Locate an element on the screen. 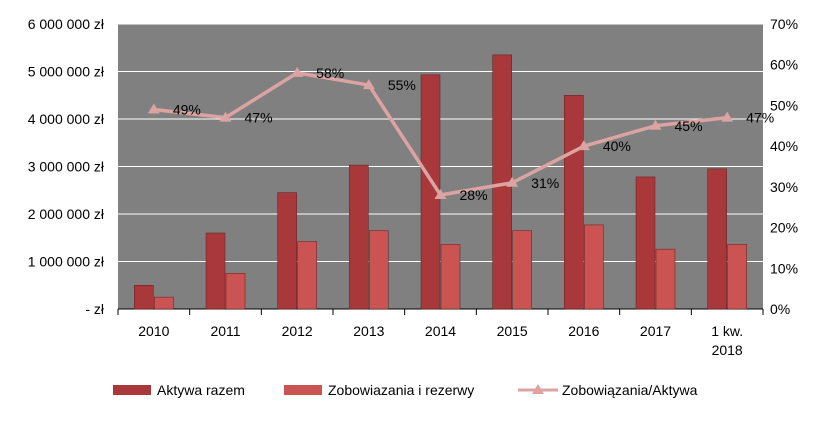 This screenshot has height=425, width=820. x-tick-label: 2014 is located at coordinates (440, 331).